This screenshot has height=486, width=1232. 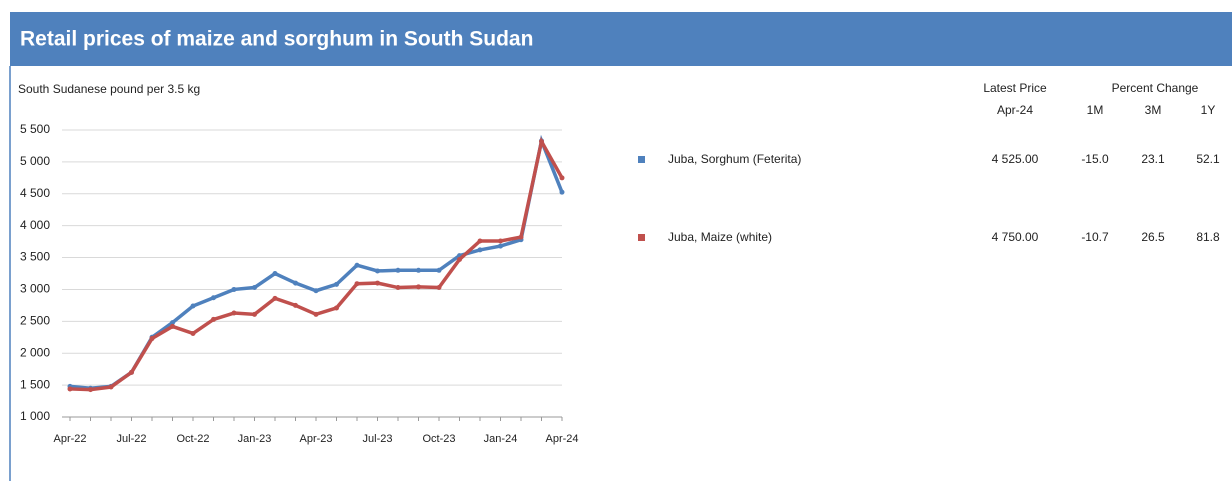 I want to click on table-cell: 4 750.00, so click(x=1015, y=237).